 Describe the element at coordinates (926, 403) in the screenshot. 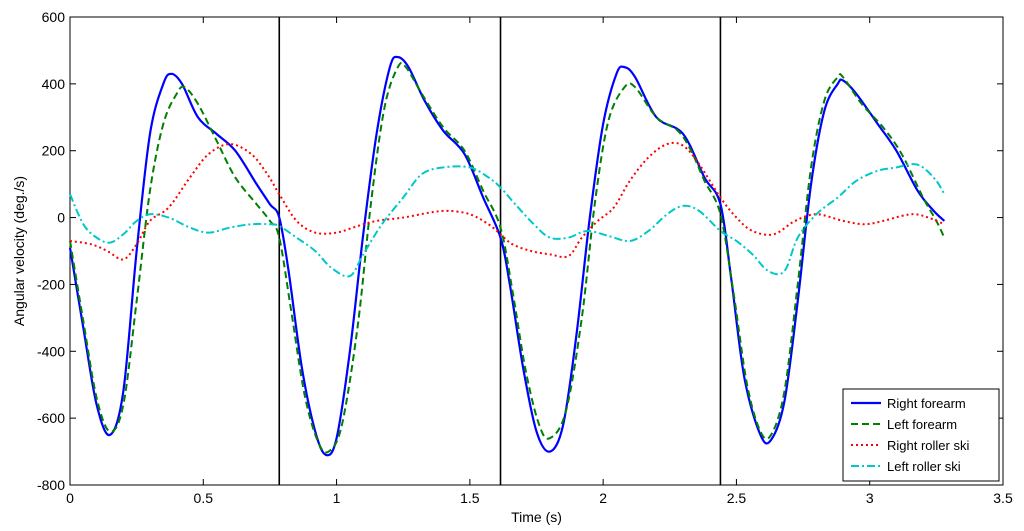

I see `legend-label-right-forearm: Right forearm` at that location.